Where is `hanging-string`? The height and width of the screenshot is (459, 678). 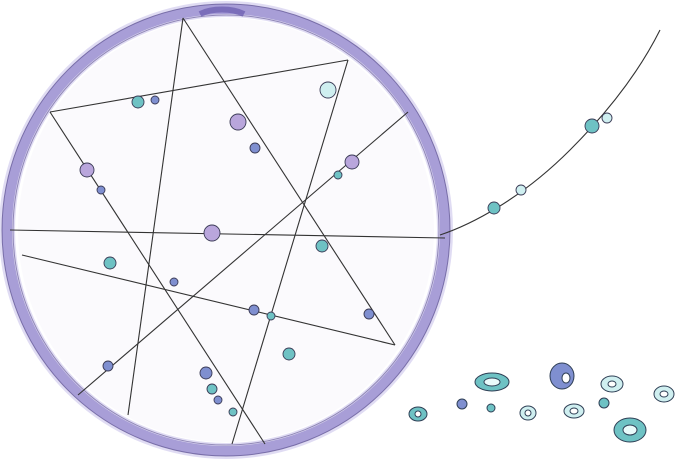
hanging-string is located at coordinates (550, 132).